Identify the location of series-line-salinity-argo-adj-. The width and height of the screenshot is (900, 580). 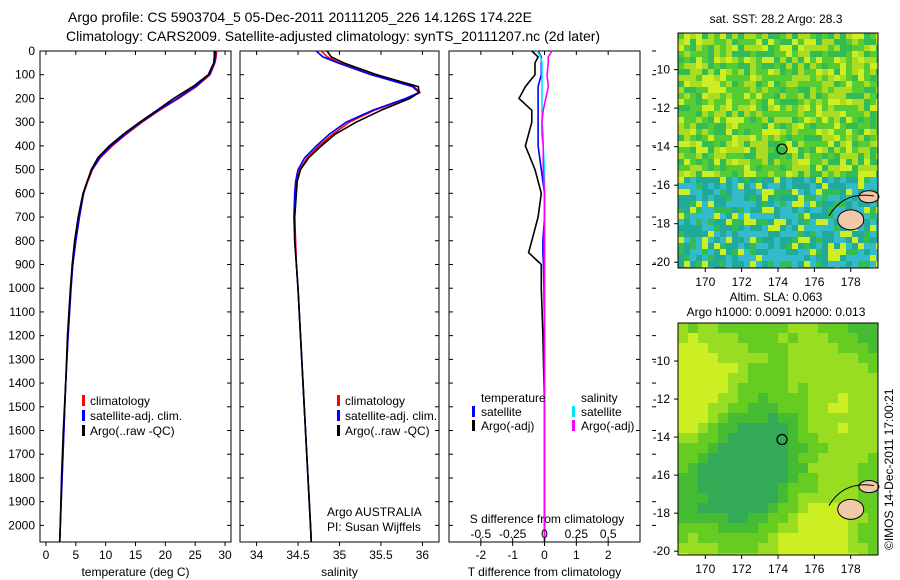
(547, 296).